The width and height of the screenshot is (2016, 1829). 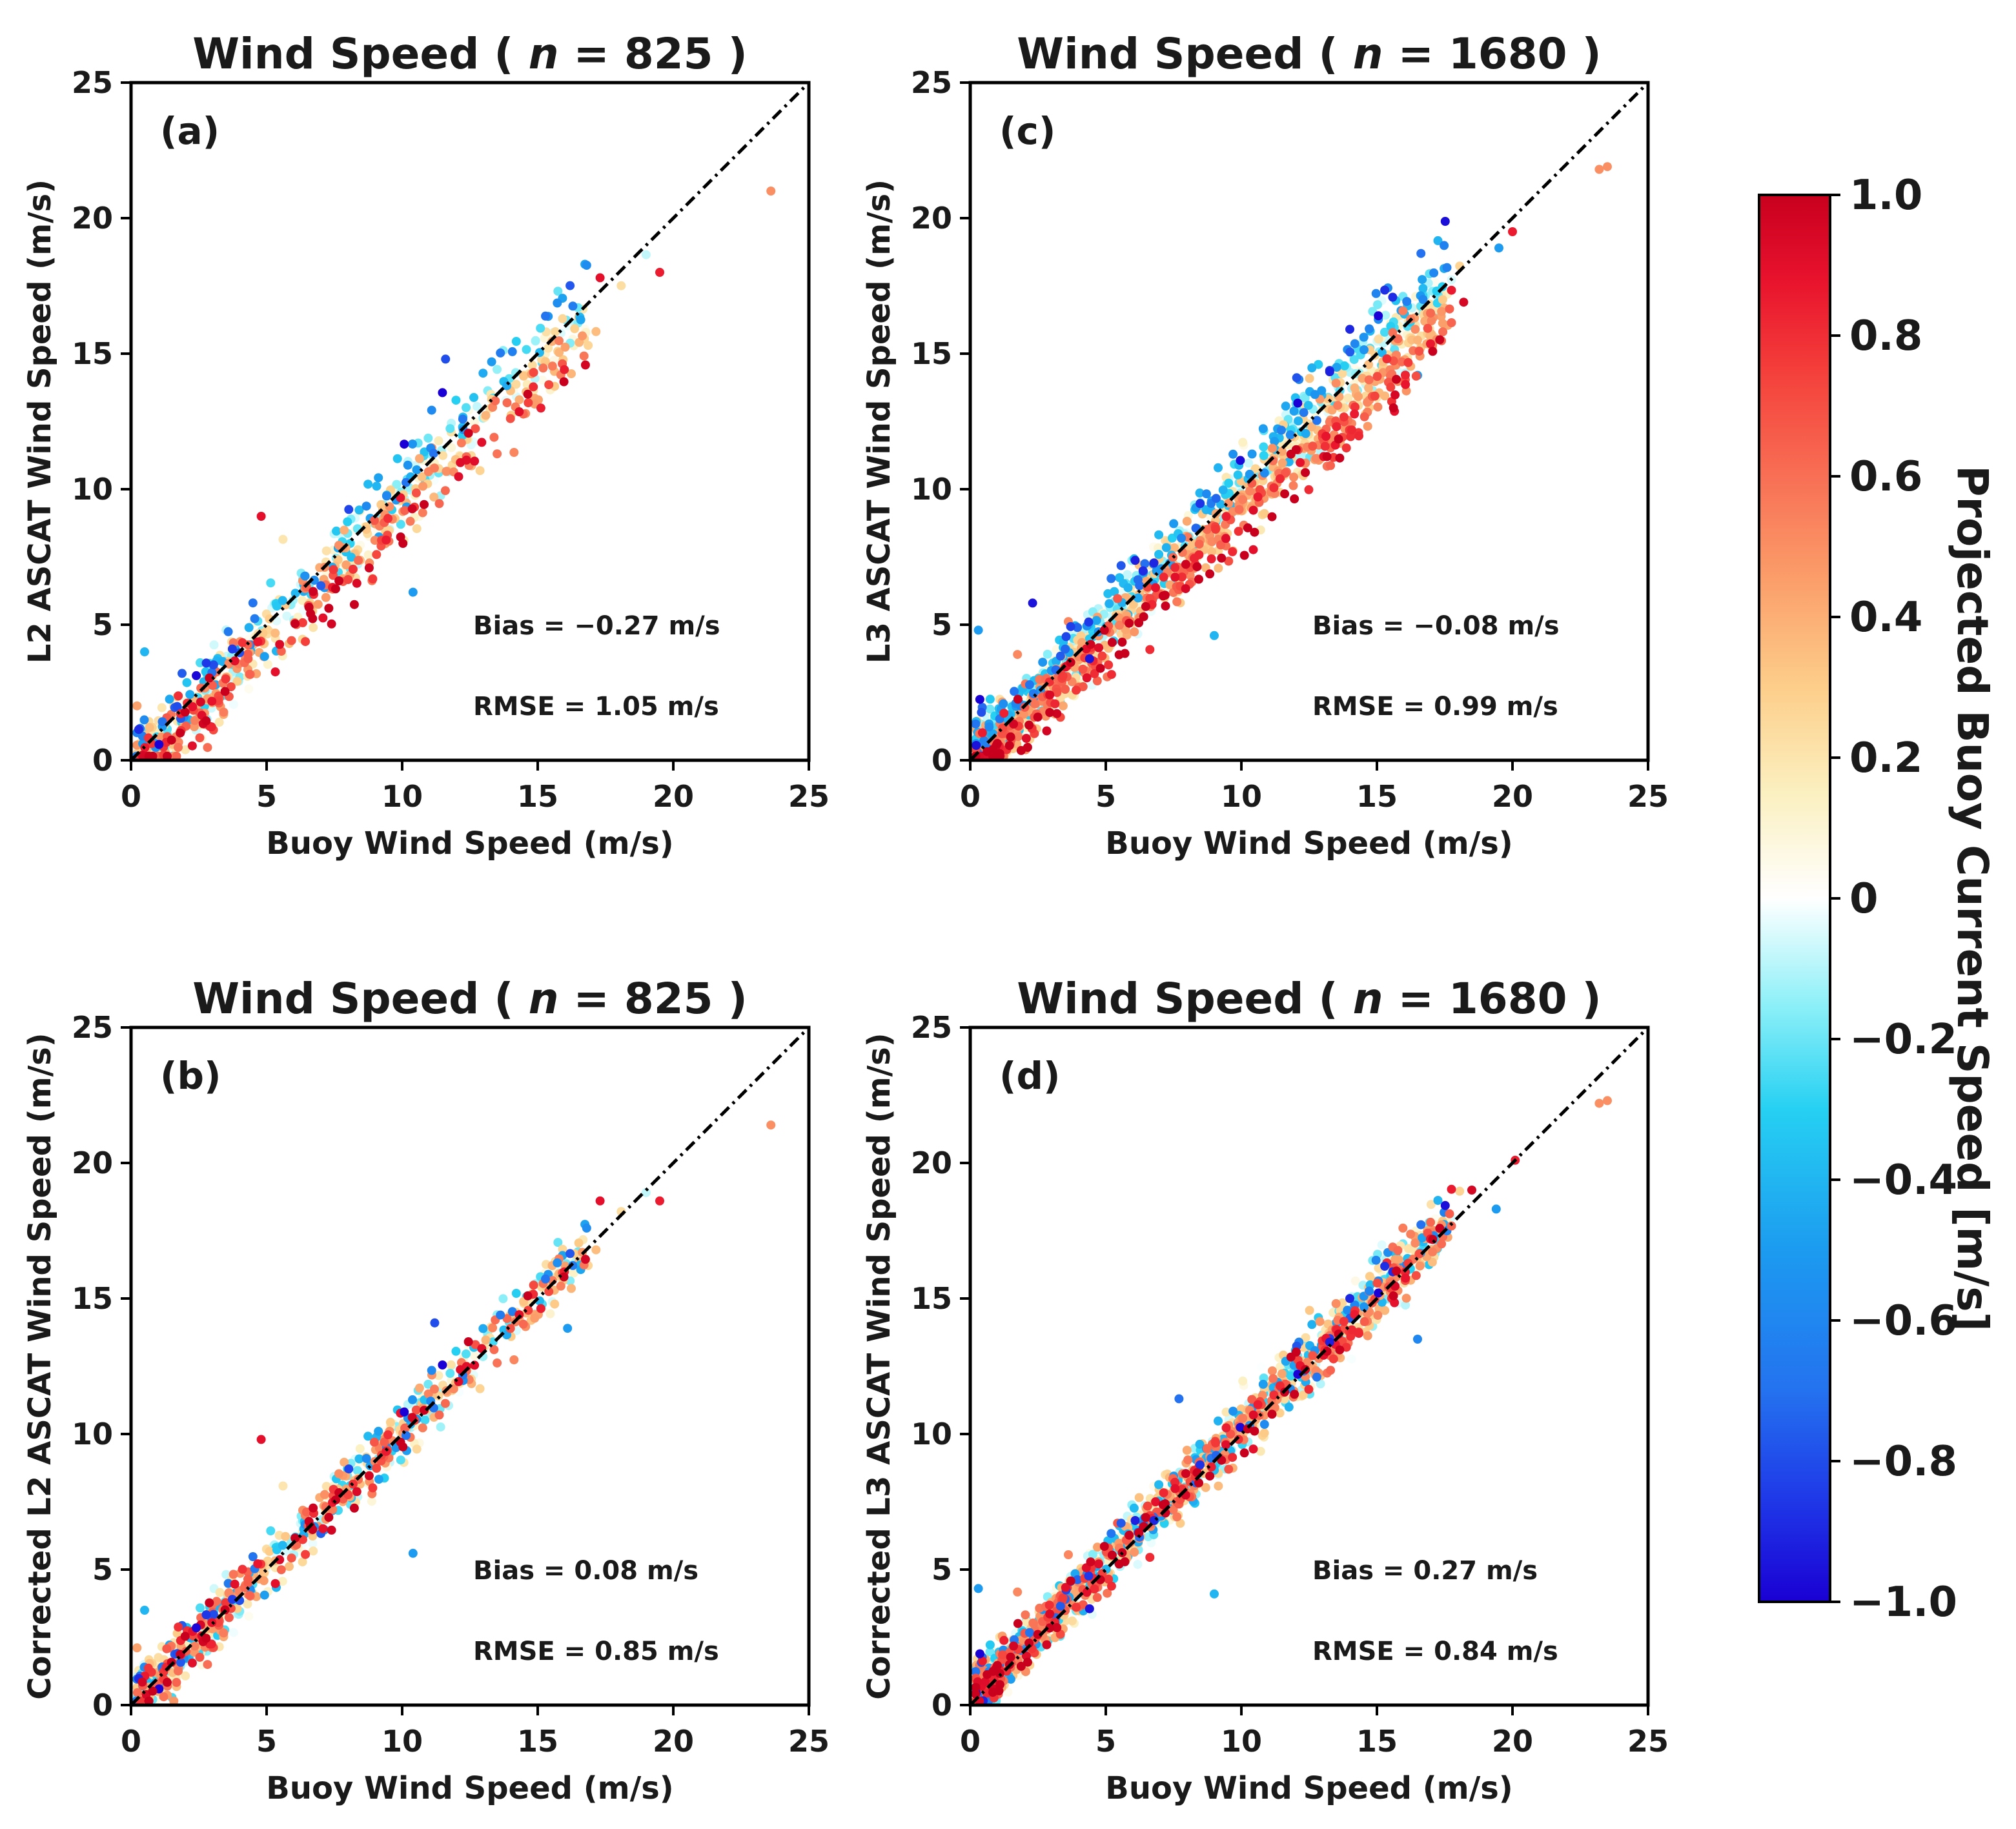 I want to click on y-tick-label: 5, so click(x=102, y=624).